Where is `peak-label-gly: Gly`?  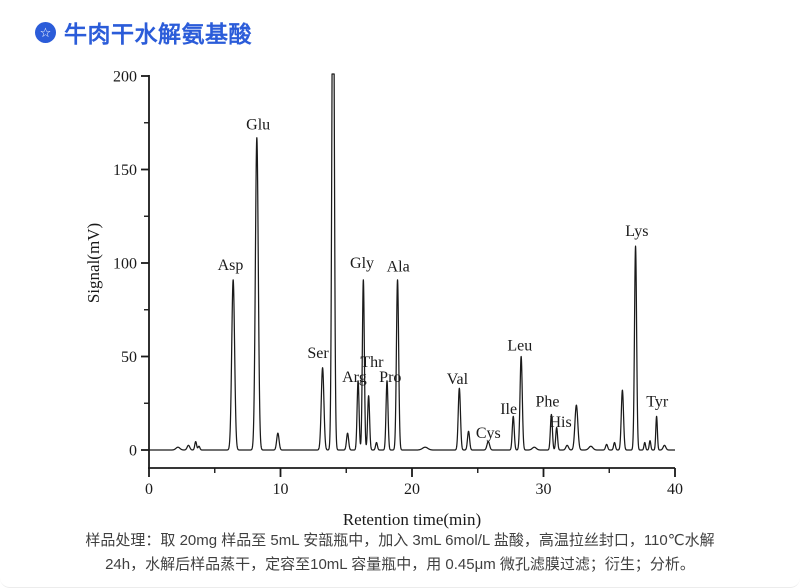 peak-label-gly: Gly is located at coordinates (362, 263).